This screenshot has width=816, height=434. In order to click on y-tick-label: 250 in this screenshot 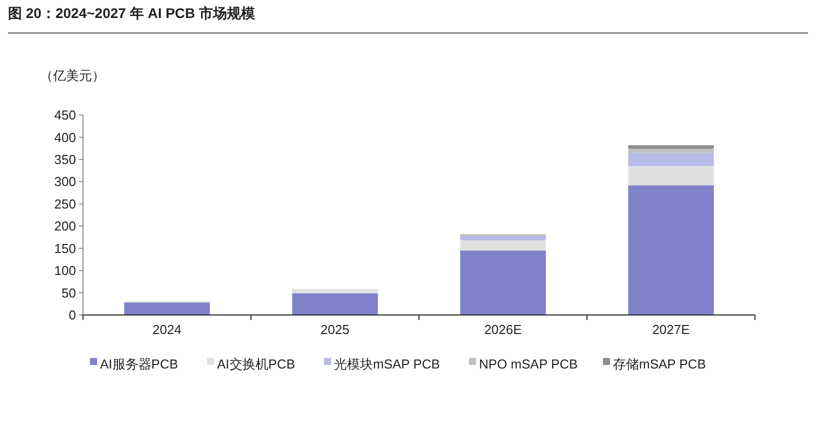, I will do `click(65, 204)`.